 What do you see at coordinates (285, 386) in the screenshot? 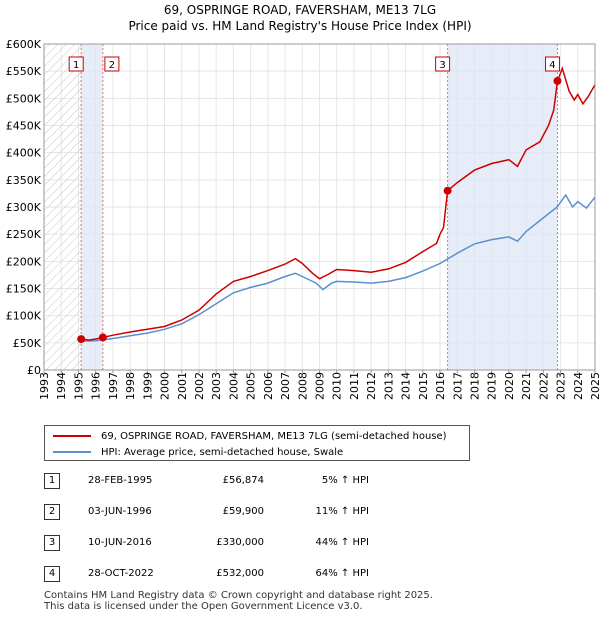
I see `x-tick-label: 2007` at bounding box center [285, 386].